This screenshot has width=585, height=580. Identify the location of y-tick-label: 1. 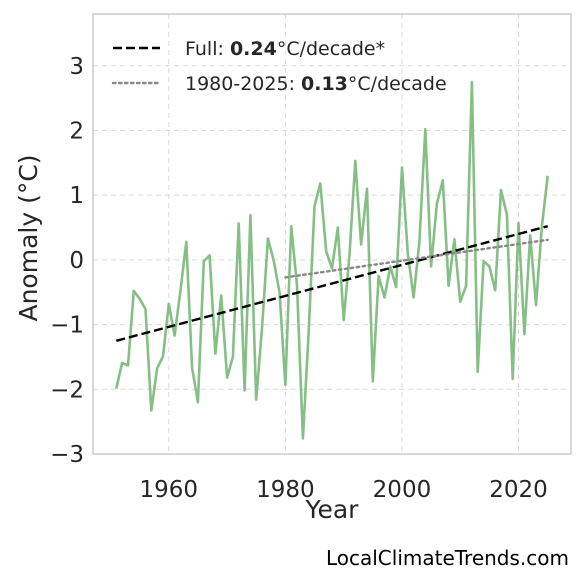
(76, 196).